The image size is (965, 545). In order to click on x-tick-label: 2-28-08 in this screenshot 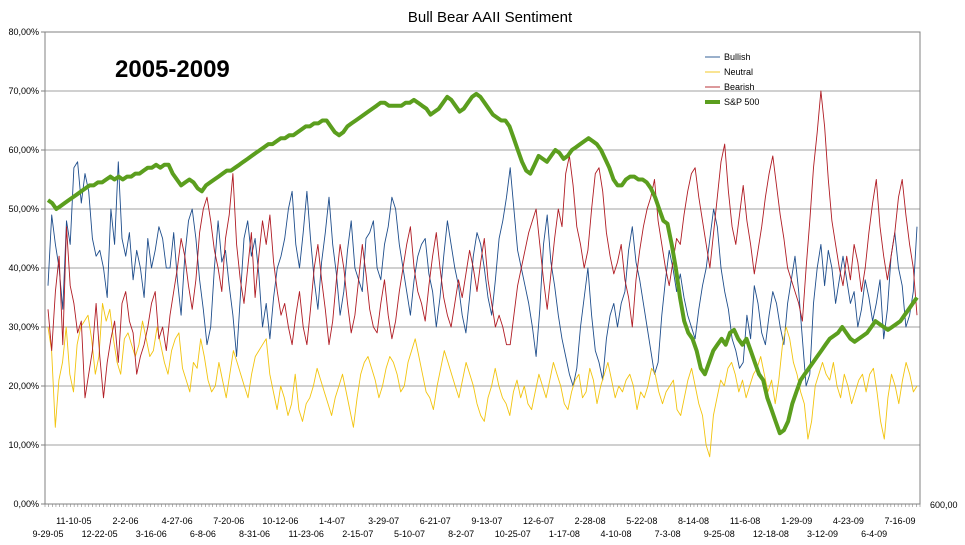, I will do `click(590, 521)`.